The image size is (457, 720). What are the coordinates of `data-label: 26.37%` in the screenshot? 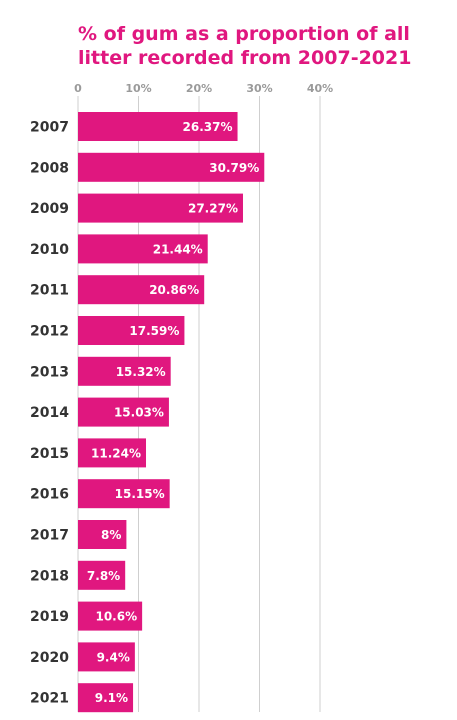 It's located at (208, 127).